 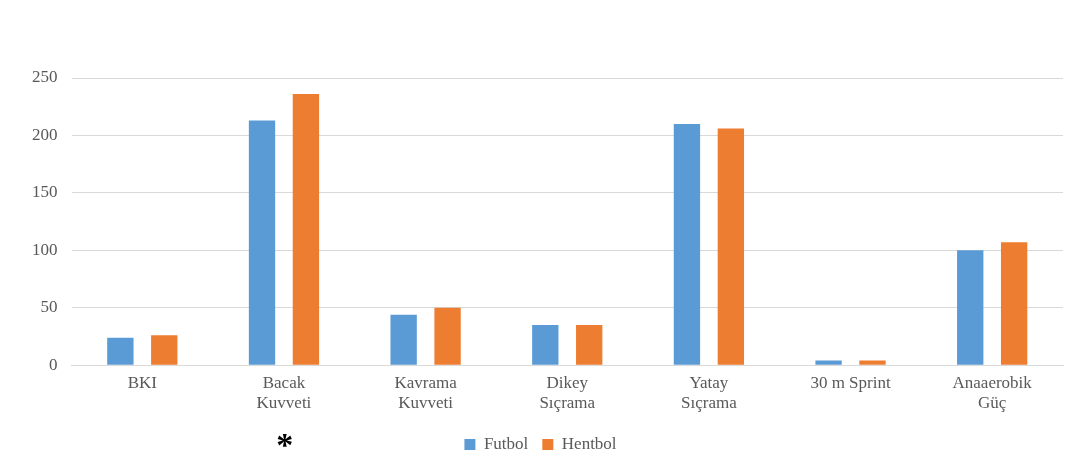 What do you see at coordinates (426, 392) in the screenshot?
I see `x-tick-label: Kavrama Kuvveti` at bounding box center [426, 392].